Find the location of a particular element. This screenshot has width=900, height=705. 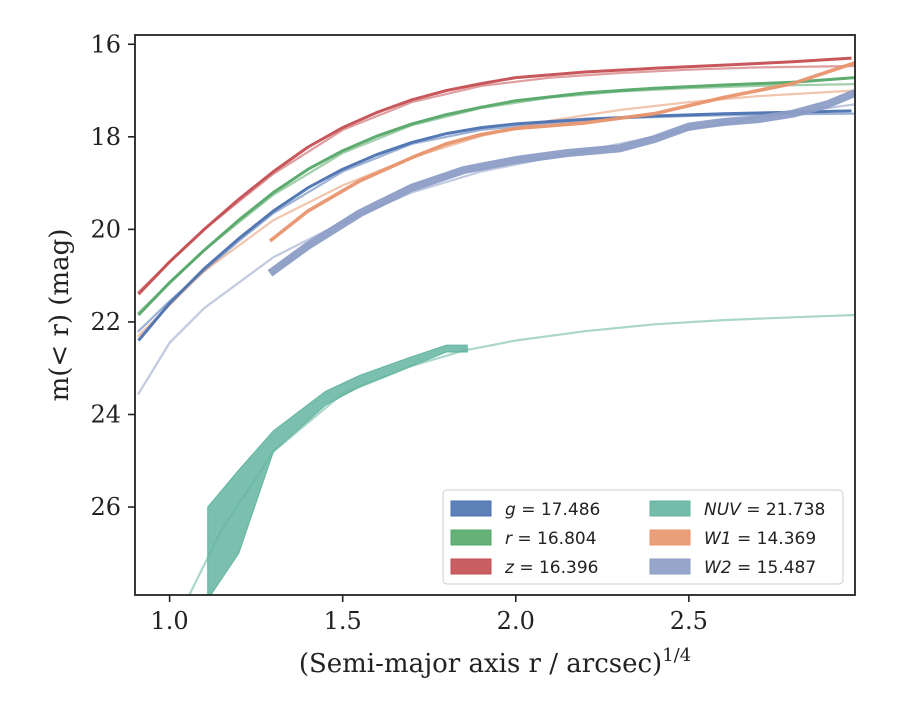

y-axis-title: m(< r) (mag) is located at coordinates (60, 315).